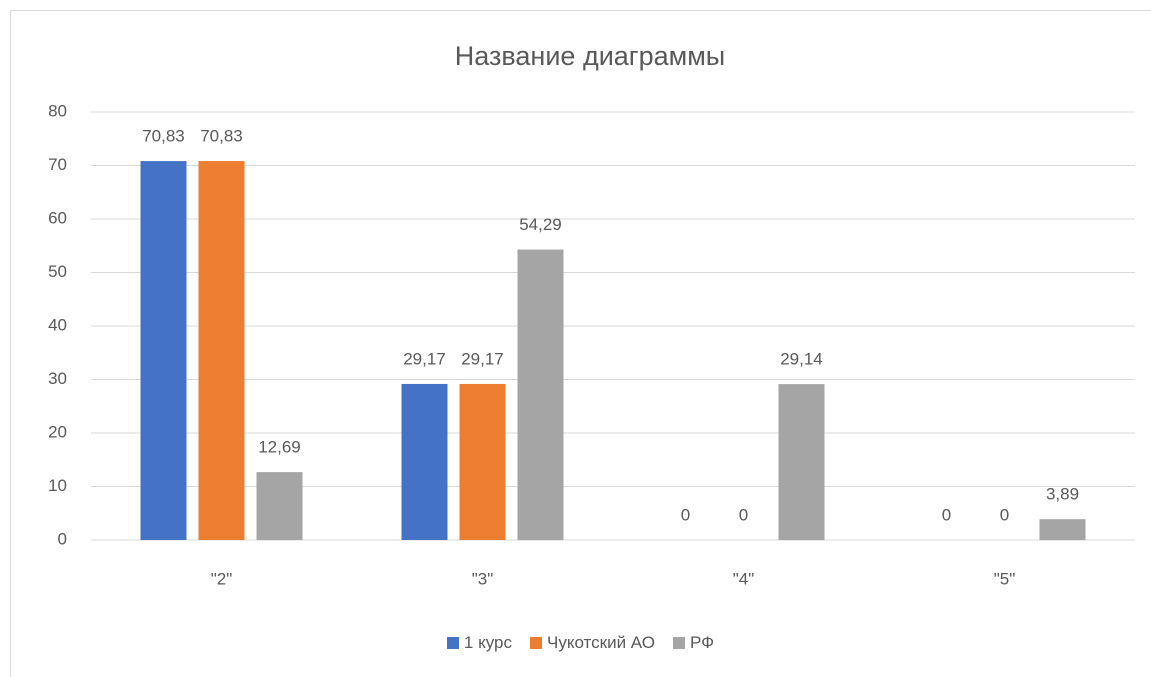 The height and width of the screenshot is (677, 1151). Describe the element at coordinates (57, 271) in the screenshot. I see `y-tick-label: 50` at that location.